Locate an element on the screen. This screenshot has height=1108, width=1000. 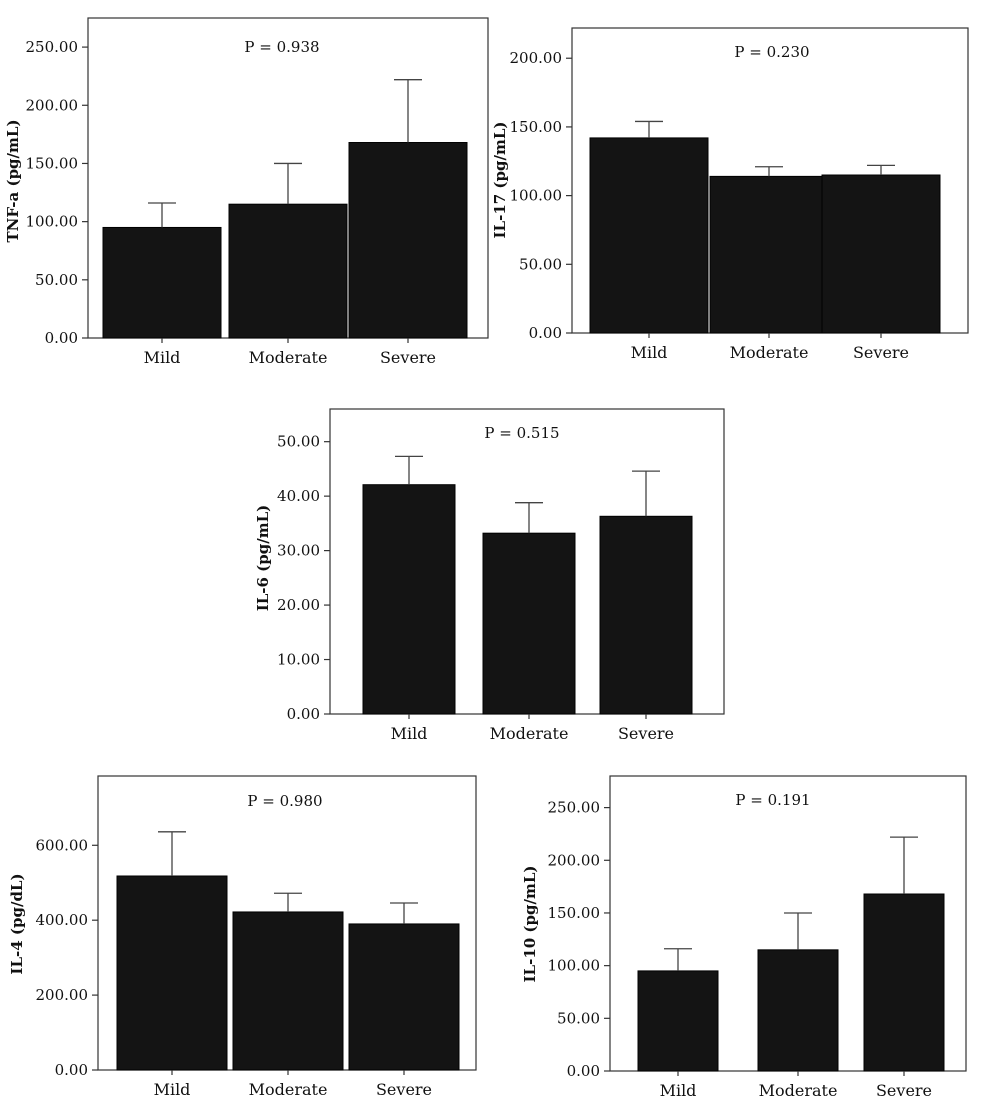
p-value-label: P = 0.191 is located at coordinates (772, 800).